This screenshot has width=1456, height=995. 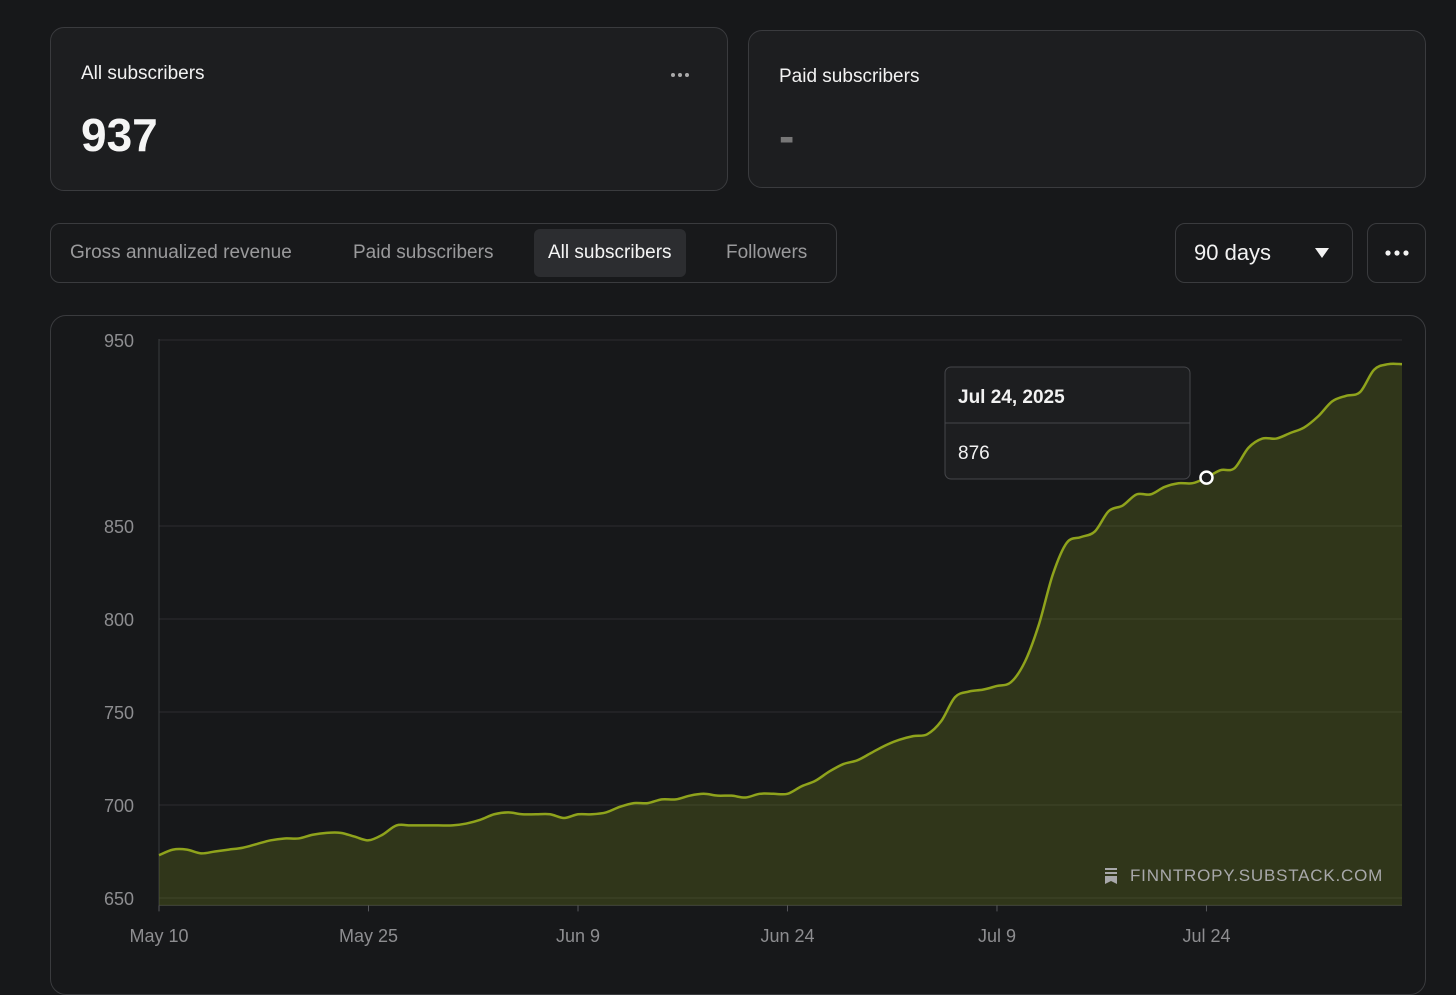 I want to click on dropdown-arrow, so click(x=1322, y=253).